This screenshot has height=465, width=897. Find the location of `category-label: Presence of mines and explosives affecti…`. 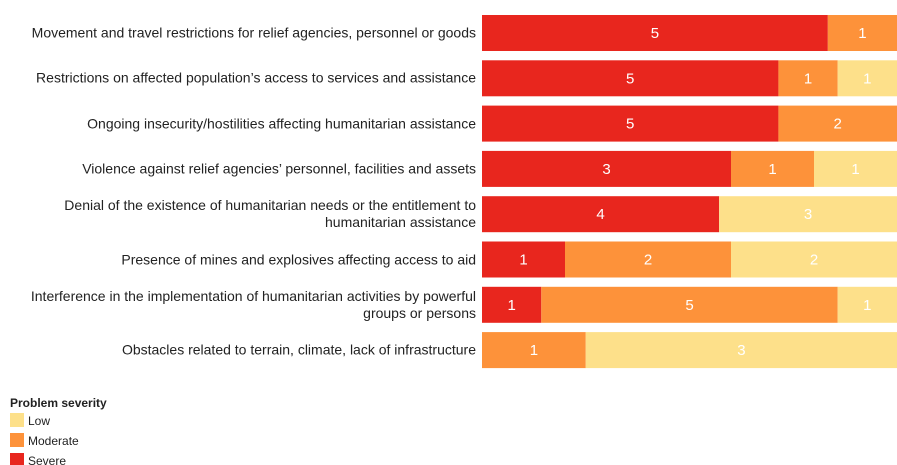

category-label: Presence of mines and explosives affecti… is located at coordinates (298, 259).